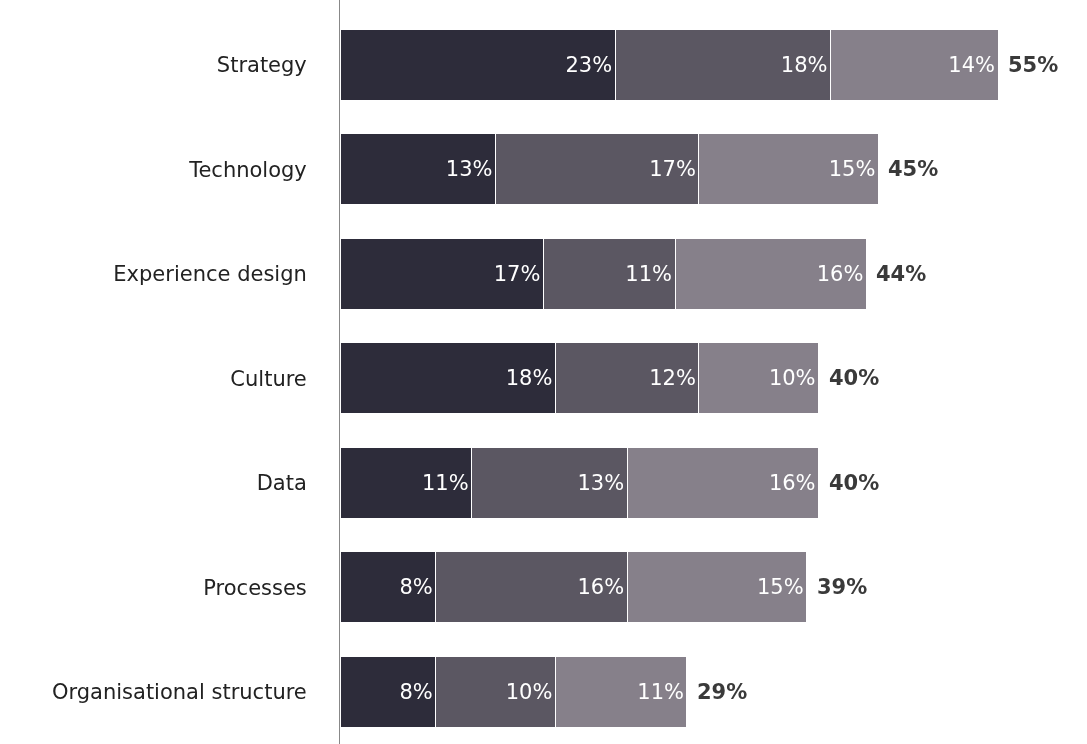  I want to click on data-label: 23%, so click(589, 64).